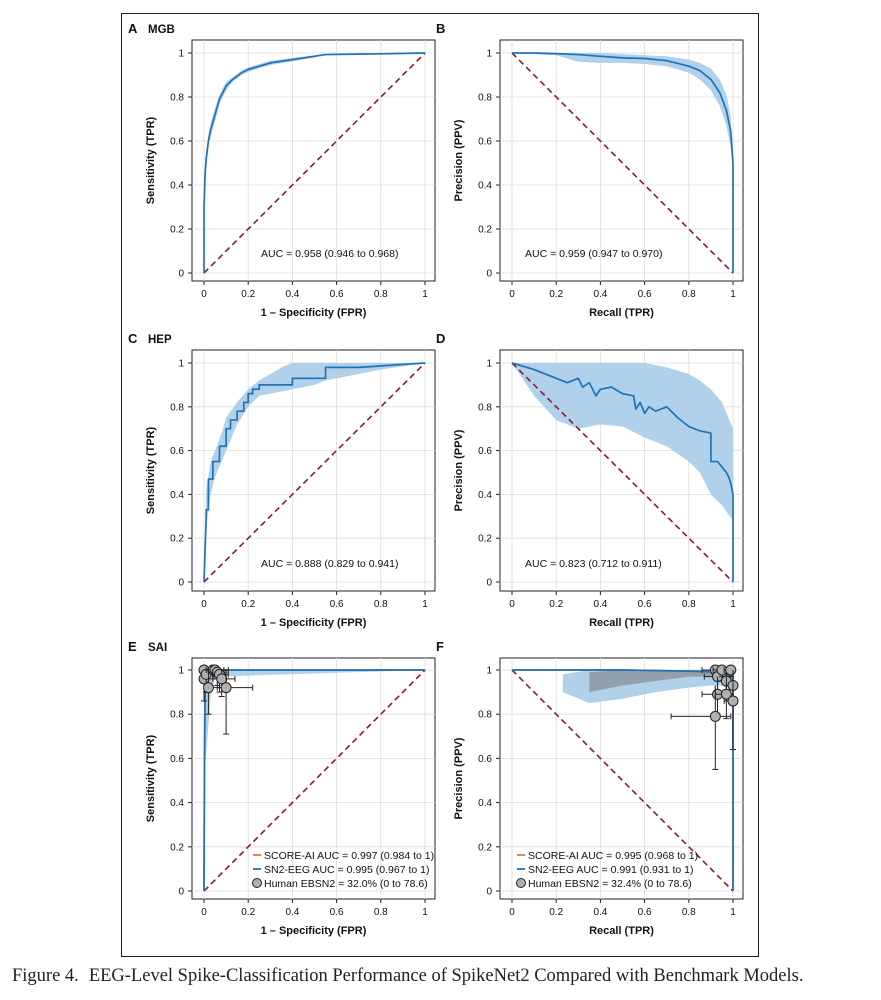  I want to click on panel-title: MGB, so click(161, 30).